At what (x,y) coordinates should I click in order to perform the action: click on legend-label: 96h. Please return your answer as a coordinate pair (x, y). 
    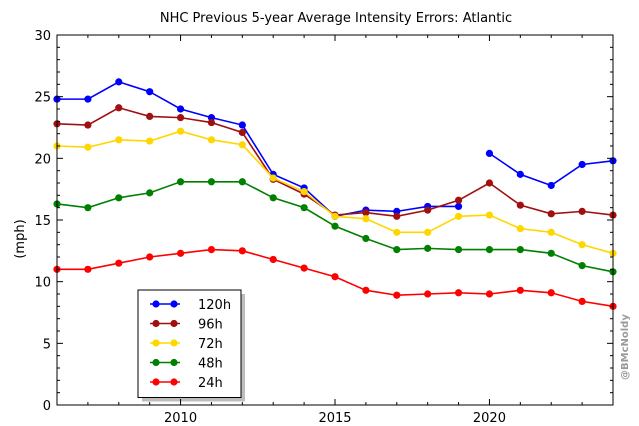
    Looking at the image, I should click on (210, 325).